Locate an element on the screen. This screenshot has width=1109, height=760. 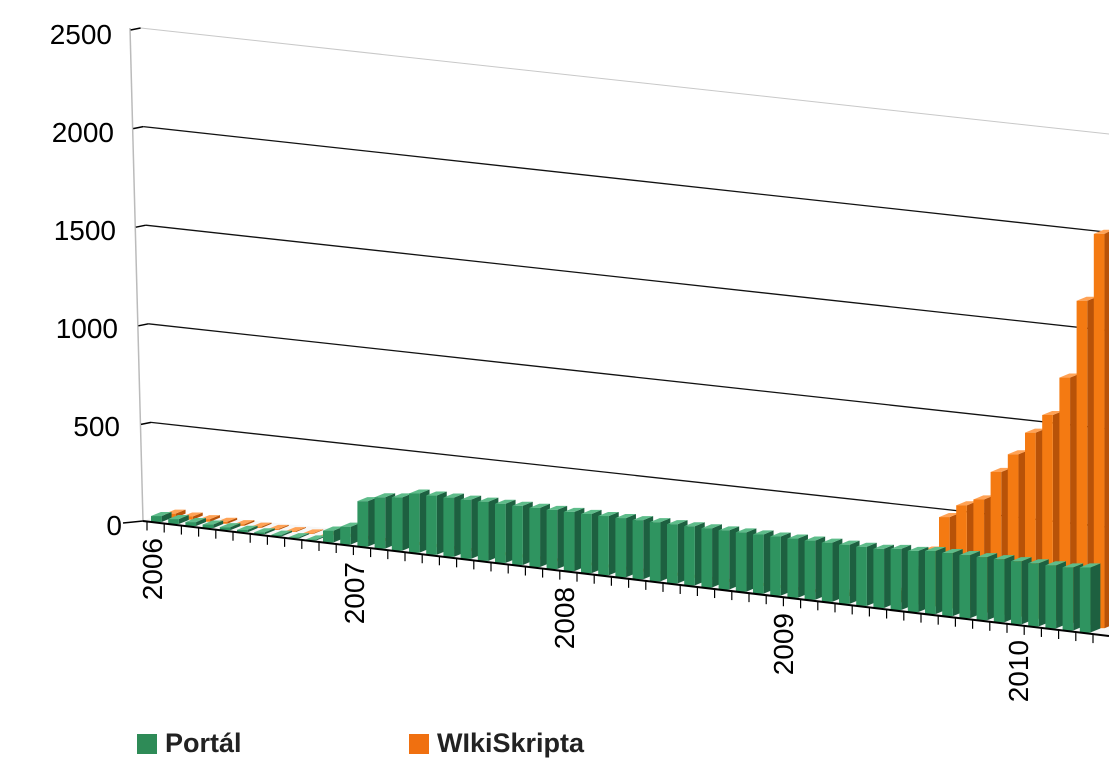
x-tick-label: 2010 is located at coordinates (1018, 671).